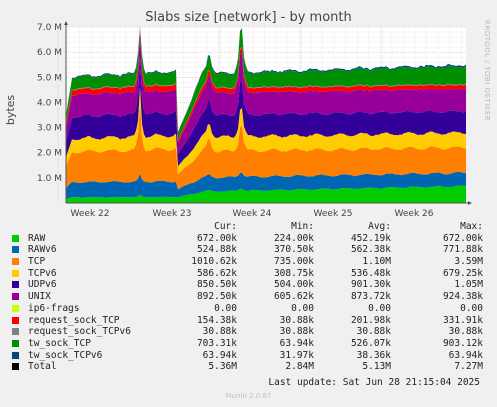 The image size is (497, 407). What do you see at coordinates (252, 214) in the screenshot?
I see `x-tick-label: Week 24` at bounding box center [252, 214].